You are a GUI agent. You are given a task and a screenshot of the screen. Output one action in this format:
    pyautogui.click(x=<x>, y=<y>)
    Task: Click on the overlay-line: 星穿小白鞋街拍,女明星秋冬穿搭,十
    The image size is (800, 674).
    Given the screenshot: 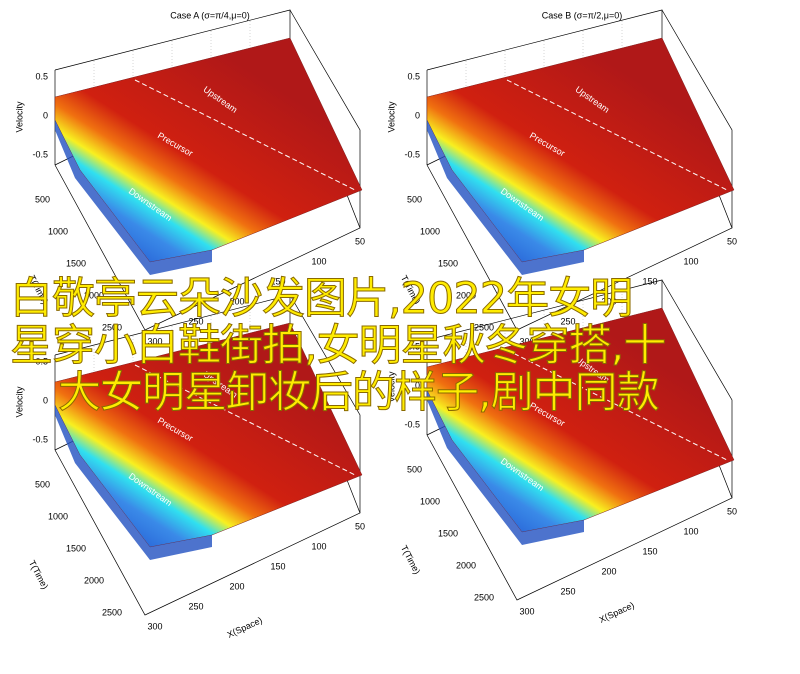 What is the action you would take?
    pyautogui.click(x=338, y=346)
    